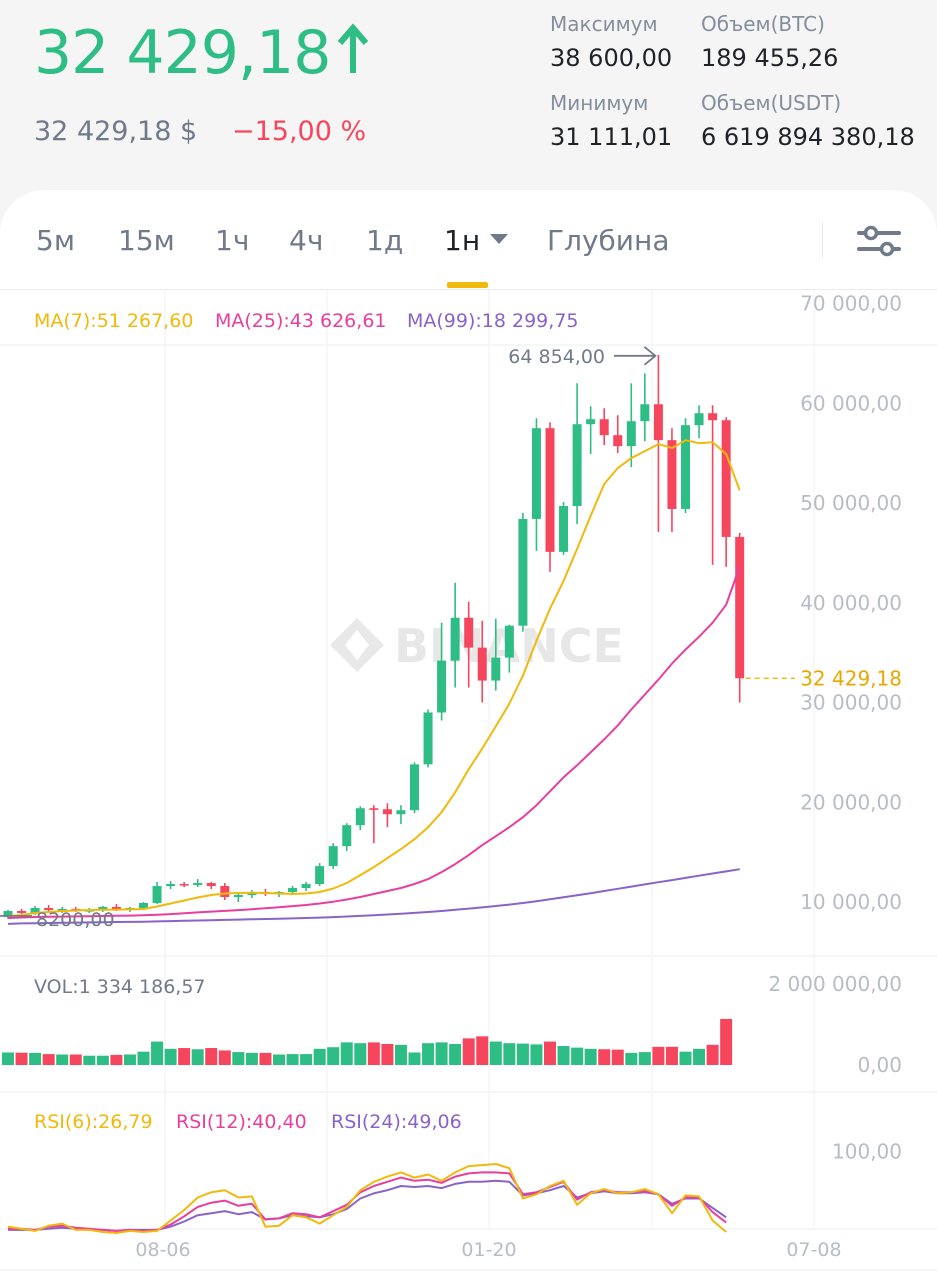 The height and width of the screenshot is (1280, 937). What do you see at coordinates (771, 103) in the screenshot?
I see `stat-vol-usdt-label: Объем(USDT)` at bounding box center [771, 103].